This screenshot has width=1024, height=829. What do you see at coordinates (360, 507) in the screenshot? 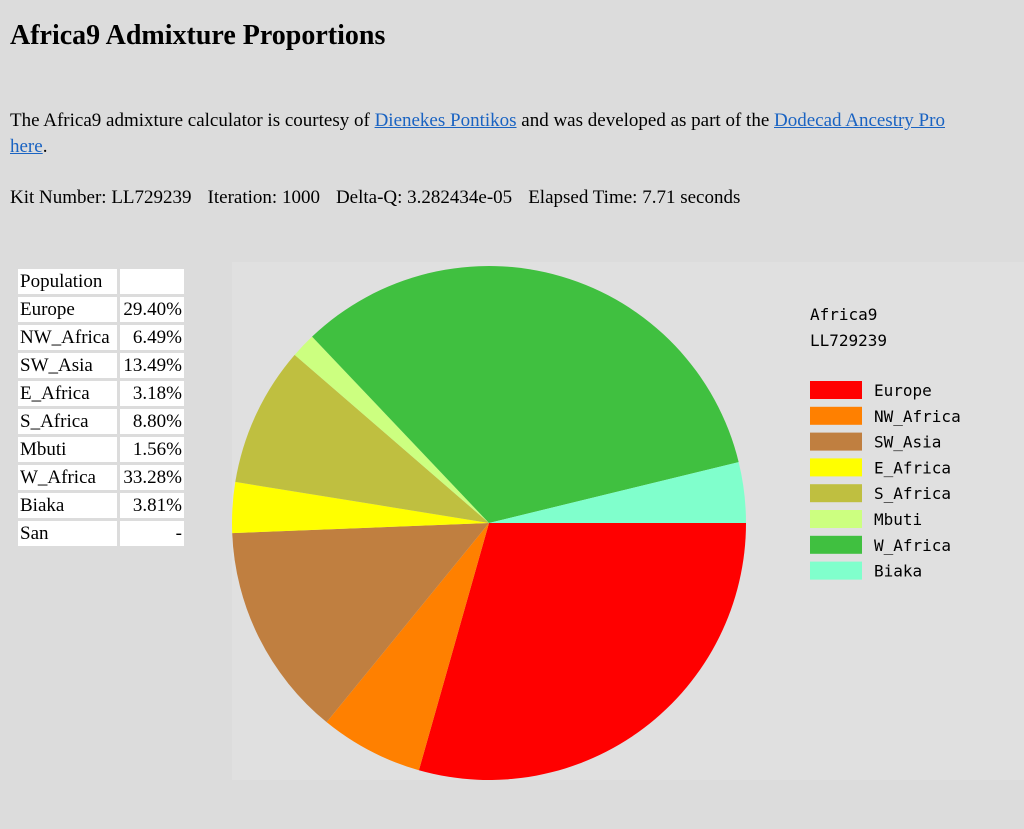
I see `pie-slice-e-africa` at bounding box center [360, 507].